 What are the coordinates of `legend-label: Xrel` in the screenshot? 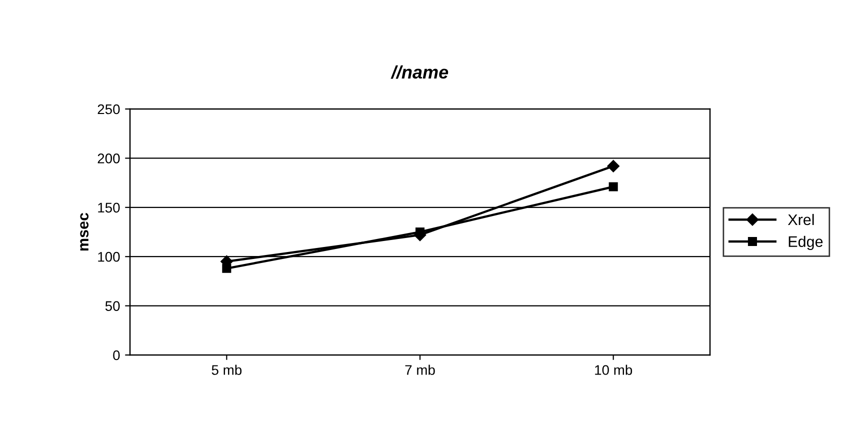 It's located at (801, 220).